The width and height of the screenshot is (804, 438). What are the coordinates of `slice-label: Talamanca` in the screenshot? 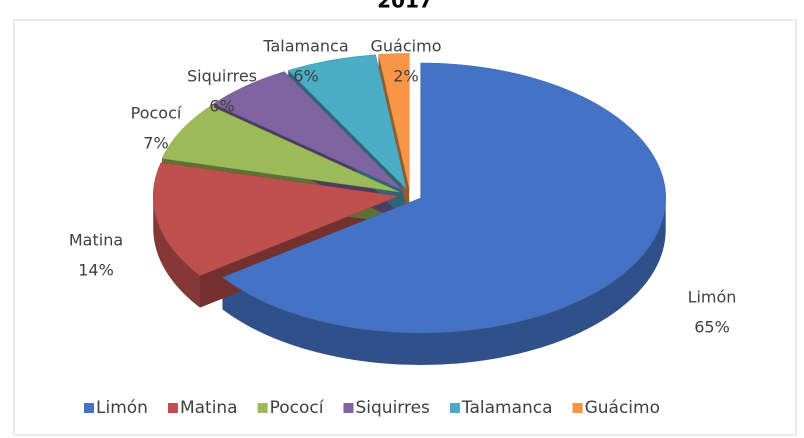 It's located at (305, 46).